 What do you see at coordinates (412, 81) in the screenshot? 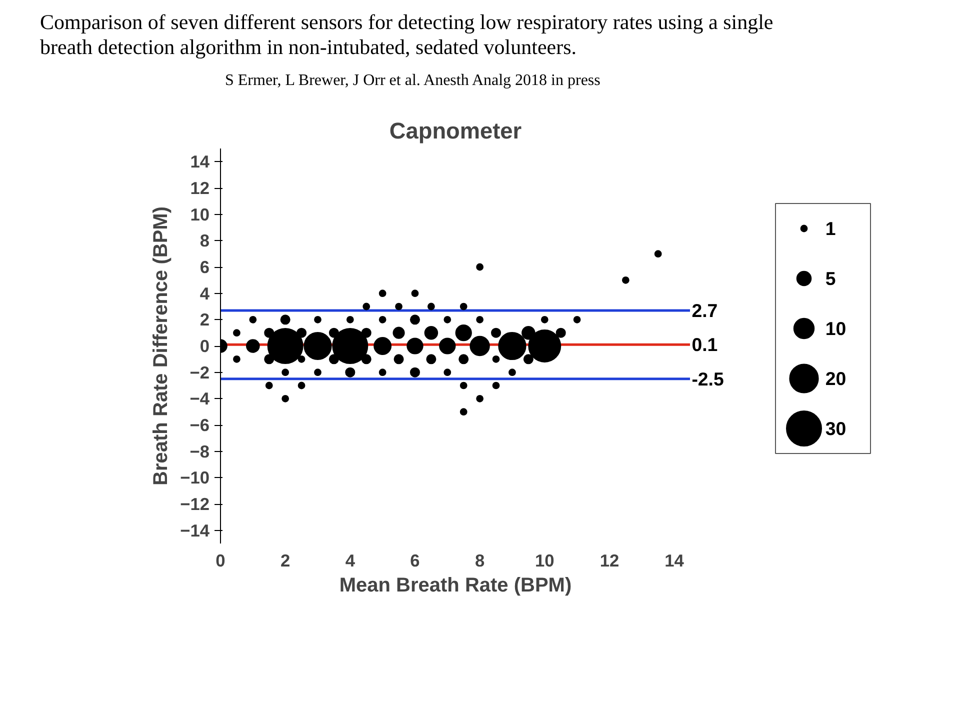
I see `text: S Ermer, L Brewer, J Orr et al. Anesth Analg 2018 in press` at bounding box center [412, 81].